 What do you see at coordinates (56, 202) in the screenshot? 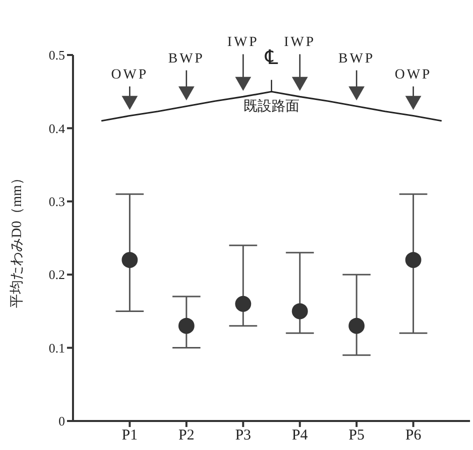
I see `y-tick-label: 0.3` at bounding box center [56, 202].